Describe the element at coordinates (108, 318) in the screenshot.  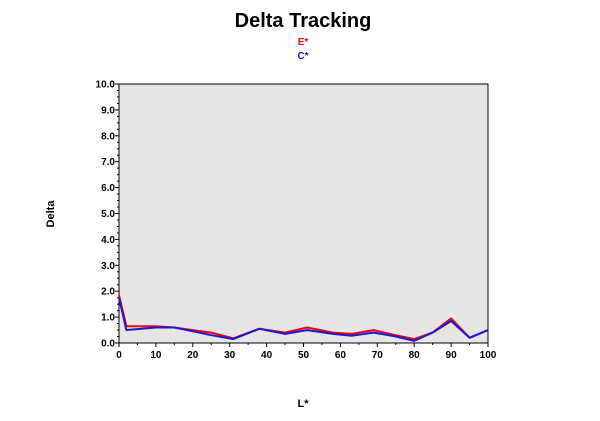
I see `y-tick-label: 1.0` at that location.